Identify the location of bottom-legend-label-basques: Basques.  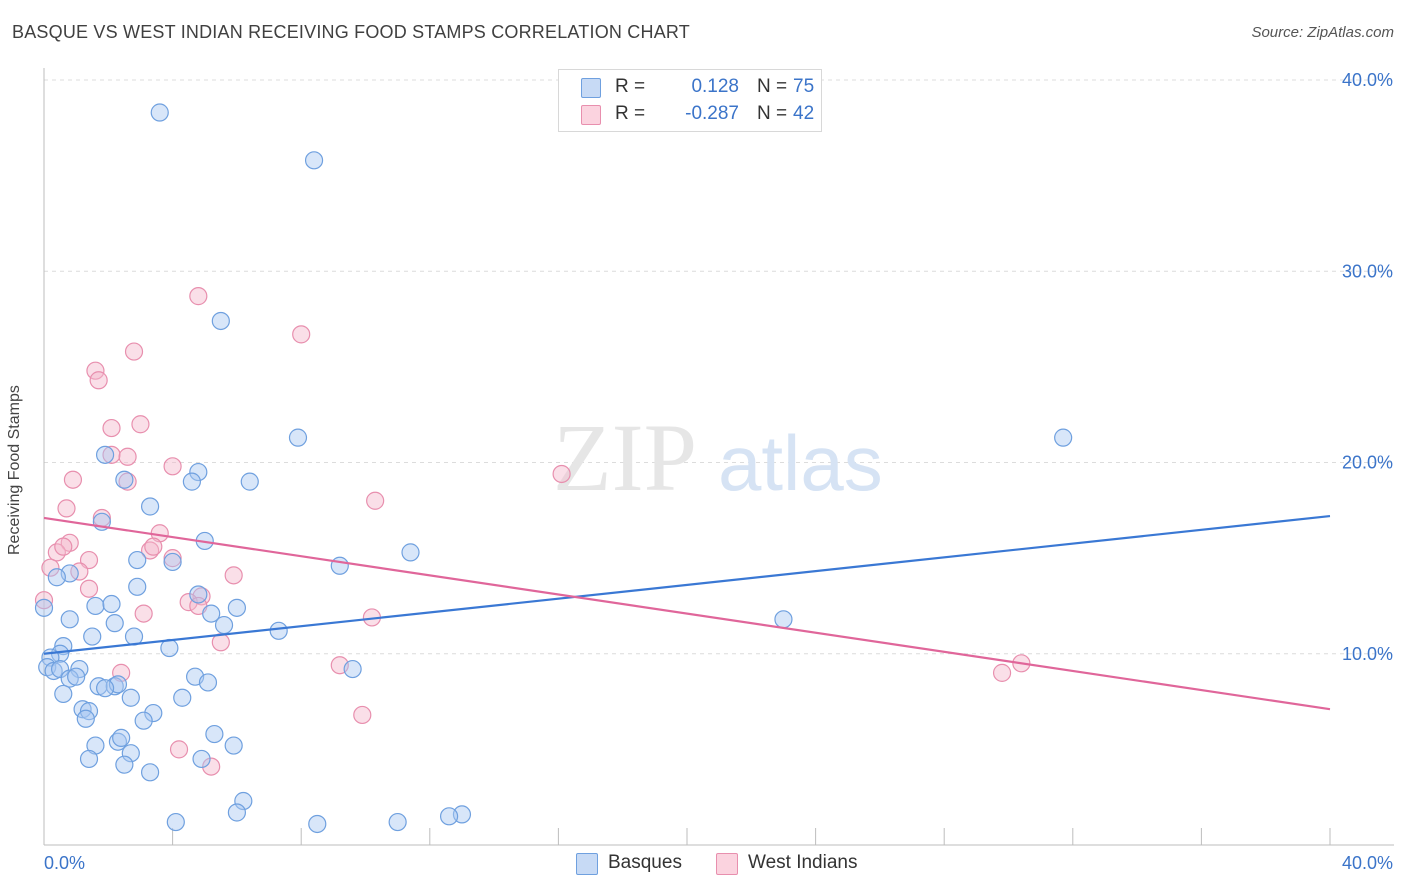
(645, 862).